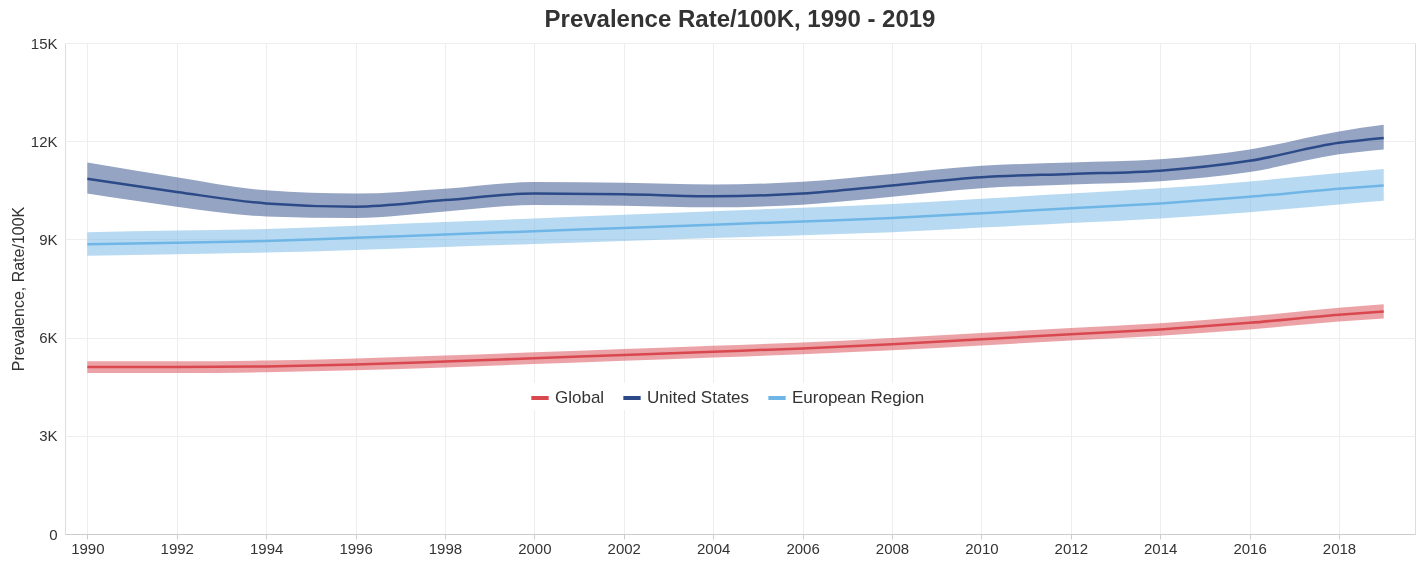 Image resolution: width=1425 pixels, height=562 pixels. What do you see at coordinates (1161, 548) in the screenshot?
I see `x-tick-label: 2014` at bounding box center [1161, 548].